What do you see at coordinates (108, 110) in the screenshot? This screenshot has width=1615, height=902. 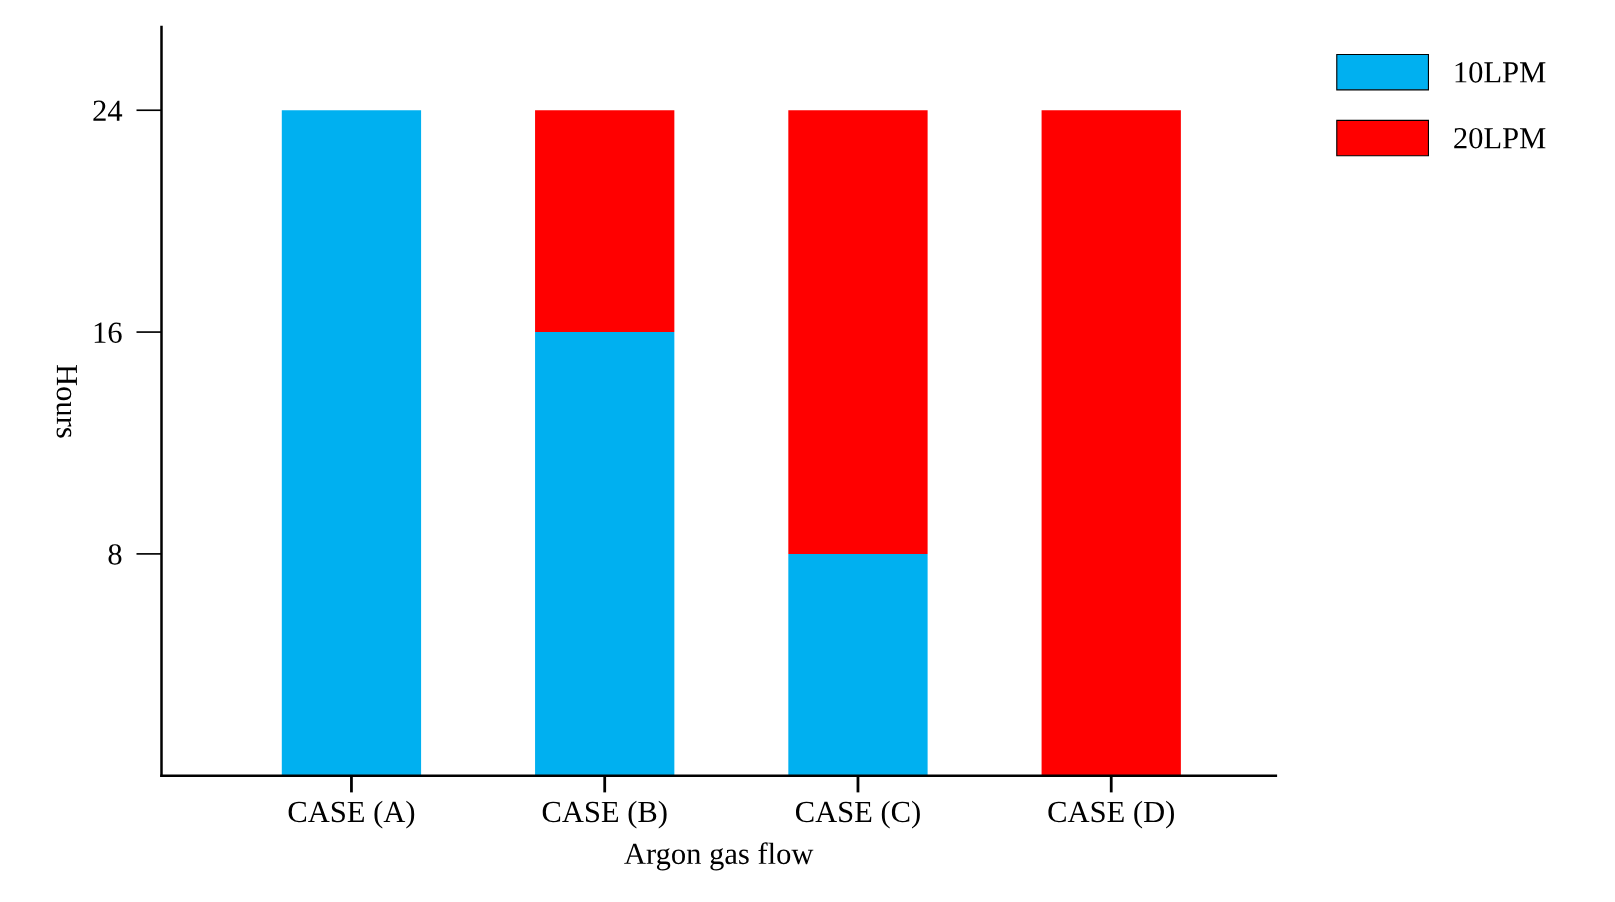 I see `y-tick-label: 24` at bounding box center [108, 110].